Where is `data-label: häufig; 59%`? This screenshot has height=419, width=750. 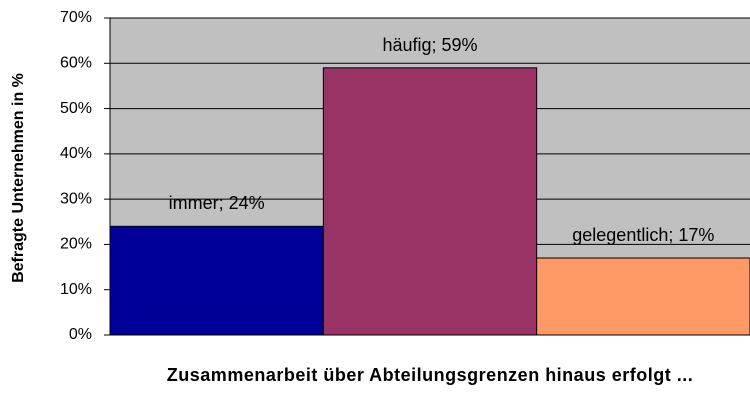
data-label: häufig; 59% is located at coordinates (430, 44).